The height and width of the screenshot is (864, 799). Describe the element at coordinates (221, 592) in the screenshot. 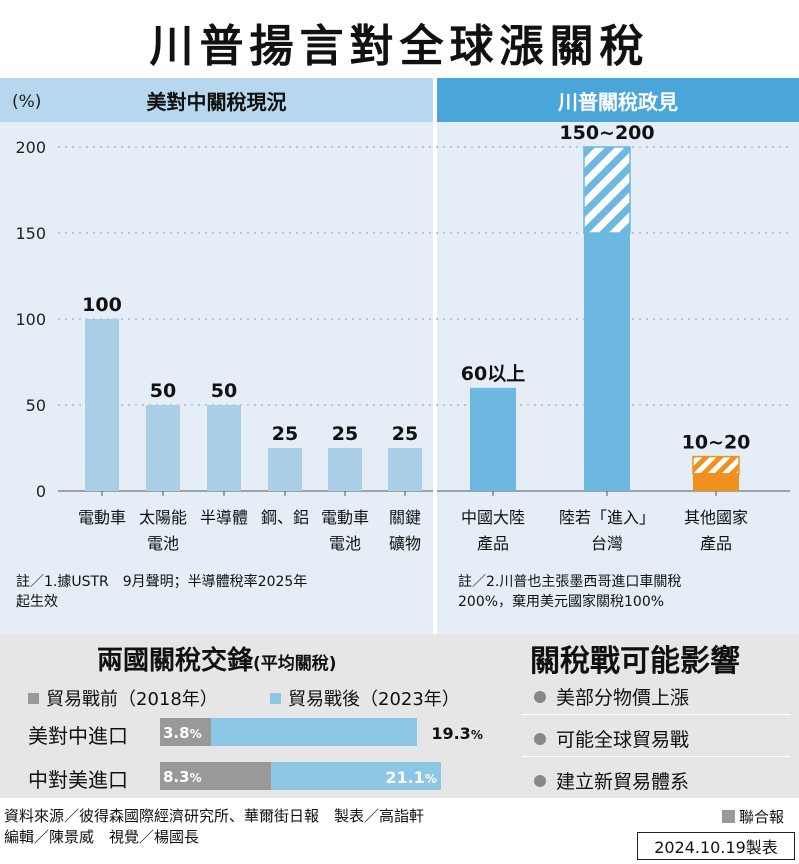

I see `note-left: 註／1.據USTR 9月聲明；半導體稅率2025年 起生效` at that location.